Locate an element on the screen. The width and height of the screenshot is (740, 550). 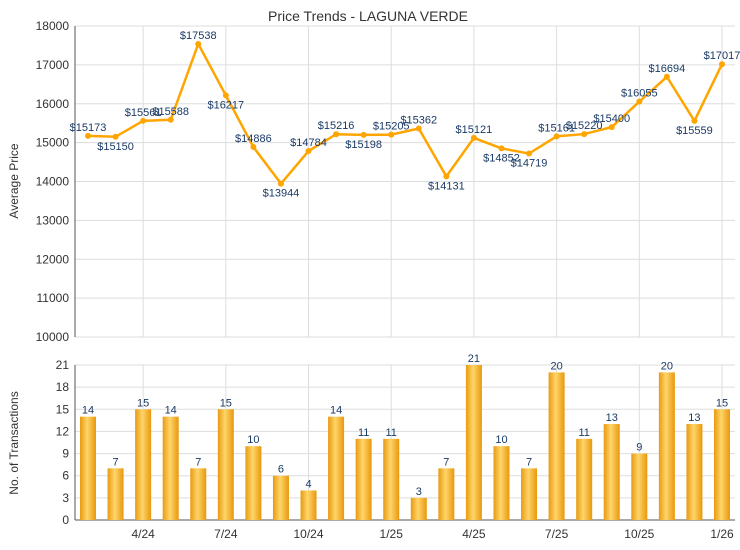
x-tick-label: 4/24 is located at coordinates (143, 534).